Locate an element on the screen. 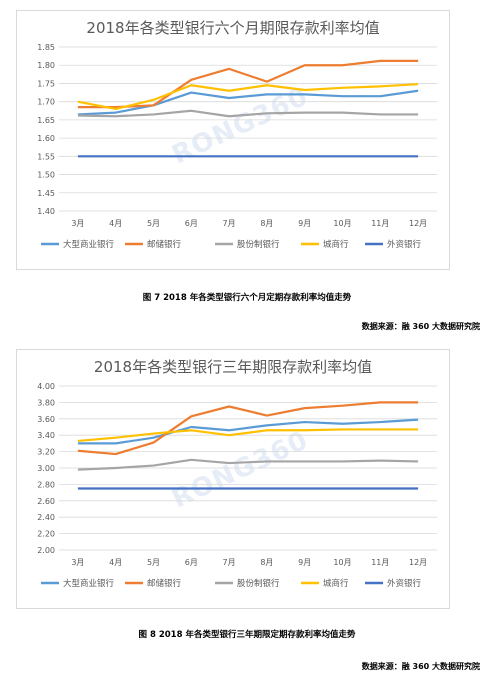 The image size is (494, 683). y-tick-label: 1.45 is located at coordinates (46, 193).